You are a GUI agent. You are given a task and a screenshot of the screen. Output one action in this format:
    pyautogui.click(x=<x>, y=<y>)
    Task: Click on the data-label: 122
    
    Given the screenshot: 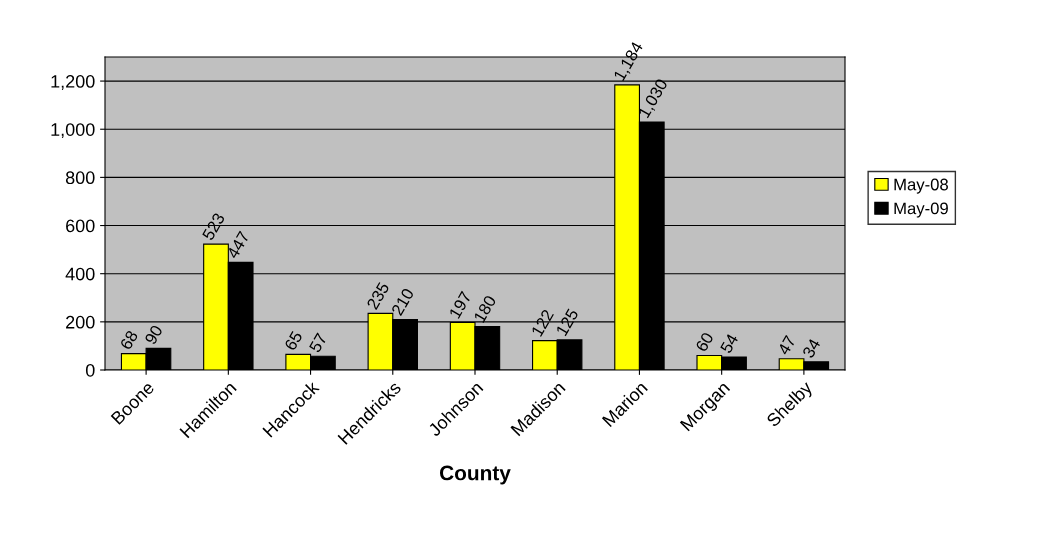 What is the action you would take?
    pyautogui.click(x=542, y=322)
    